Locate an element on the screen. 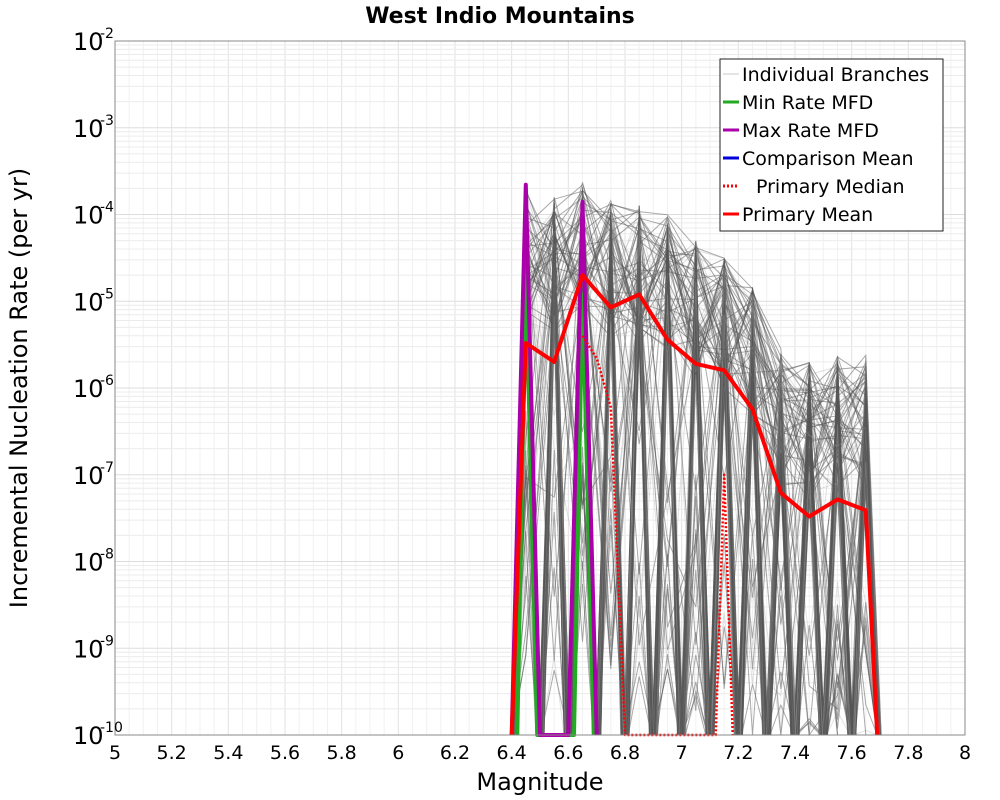 This screenshot has width=1000, height=800. y-tick-label: 10⁻³ is located at coordinates (93, 128).